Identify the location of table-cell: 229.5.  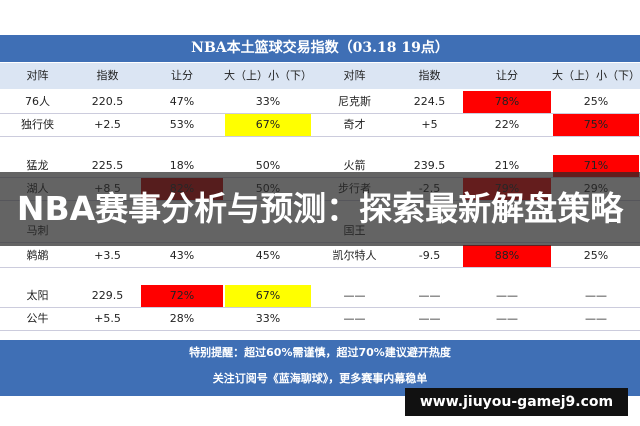
(107, 295).